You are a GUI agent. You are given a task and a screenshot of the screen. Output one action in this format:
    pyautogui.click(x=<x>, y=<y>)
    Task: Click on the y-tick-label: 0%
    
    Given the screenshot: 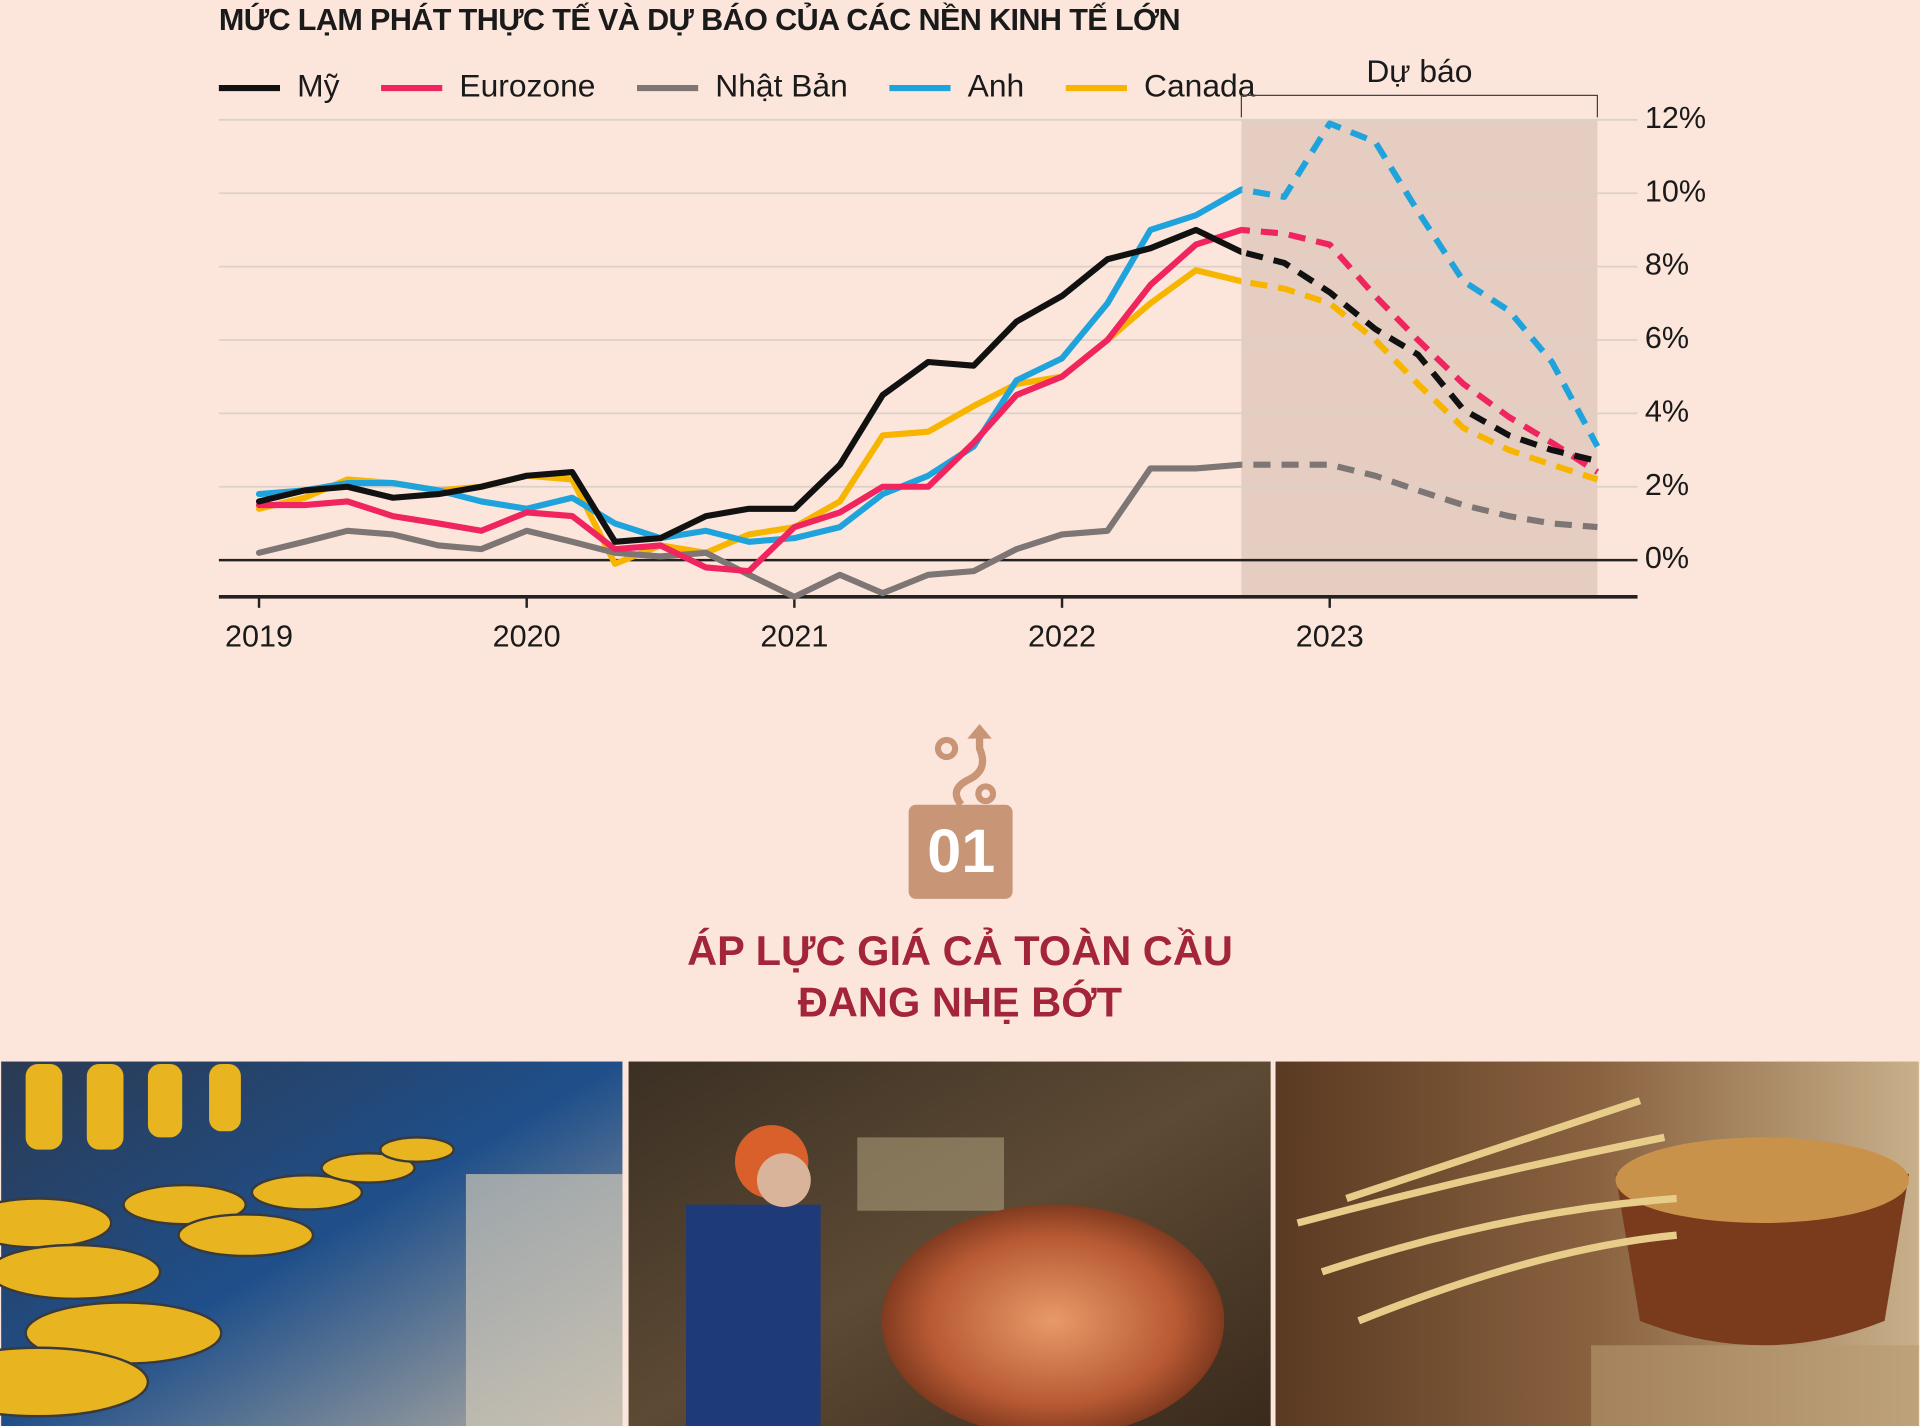 What is the action you would take?
    pyautogui.click(x=1667, y=558)
    